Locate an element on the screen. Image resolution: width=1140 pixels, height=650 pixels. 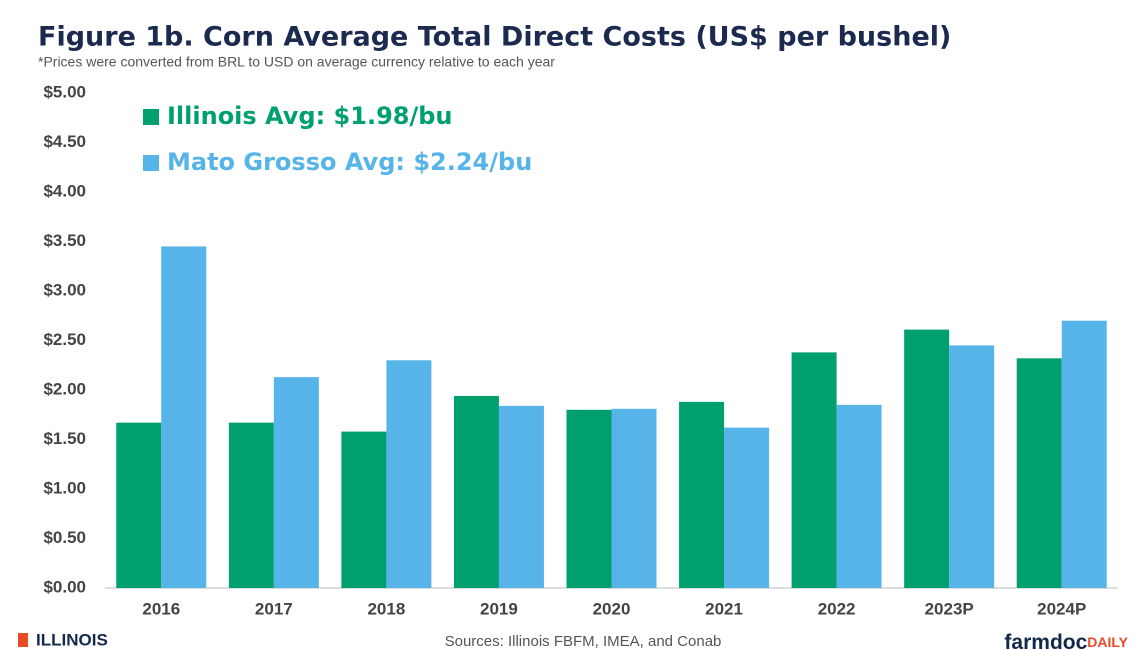
y-tick-label: $2.00 is located at coordinates (64, 388).